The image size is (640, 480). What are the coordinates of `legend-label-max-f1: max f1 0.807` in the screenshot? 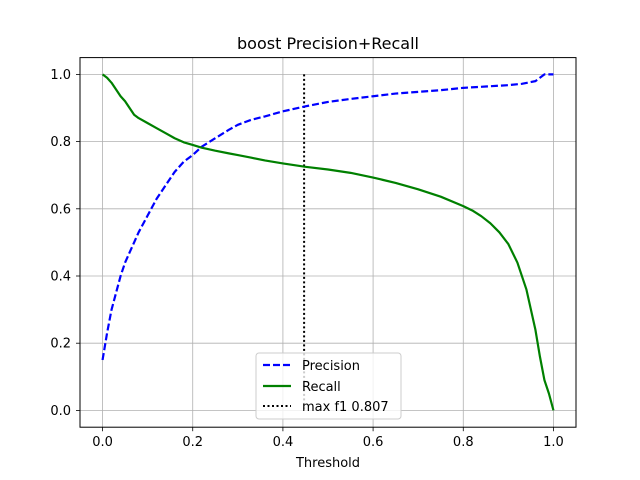 It's located at (345, 407).